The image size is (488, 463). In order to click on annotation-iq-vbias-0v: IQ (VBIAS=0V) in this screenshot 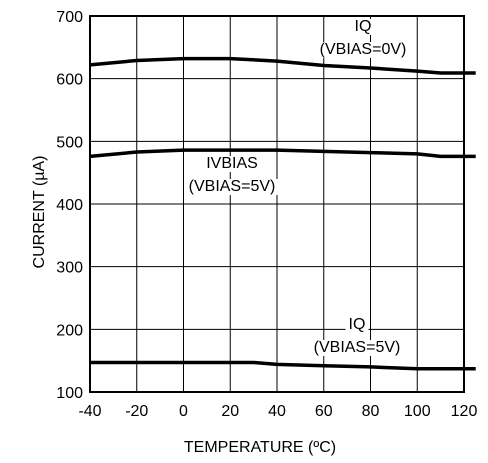, I will do `click(363, 38)`.